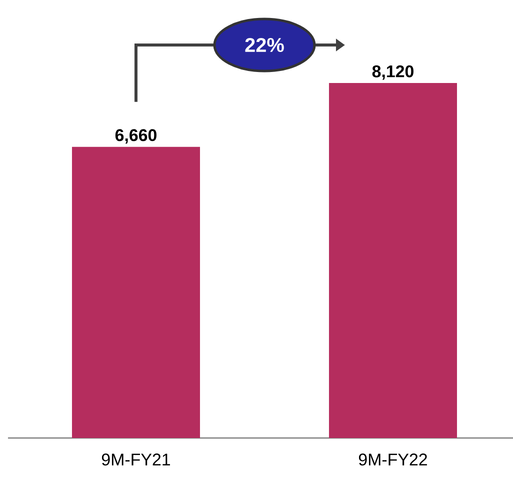 Image resolution: width=513 pixels, height=484 pixels. I want to click on data-label: 8,120, so click(393, 72).